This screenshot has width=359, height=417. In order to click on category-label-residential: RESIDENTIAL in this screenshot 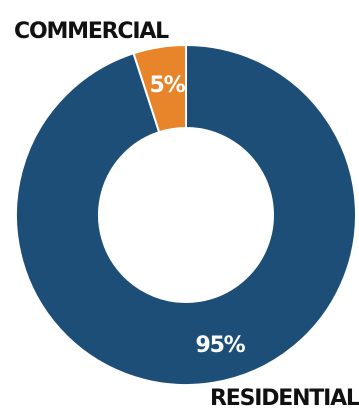, I will do `click(284, 398)`.